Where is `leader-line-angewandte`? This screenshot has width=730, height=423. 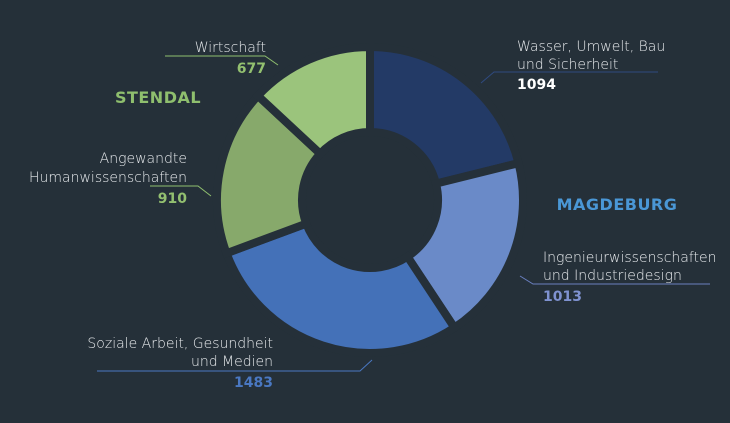 leader-line-angewandte is located at coordinates (181, 191).